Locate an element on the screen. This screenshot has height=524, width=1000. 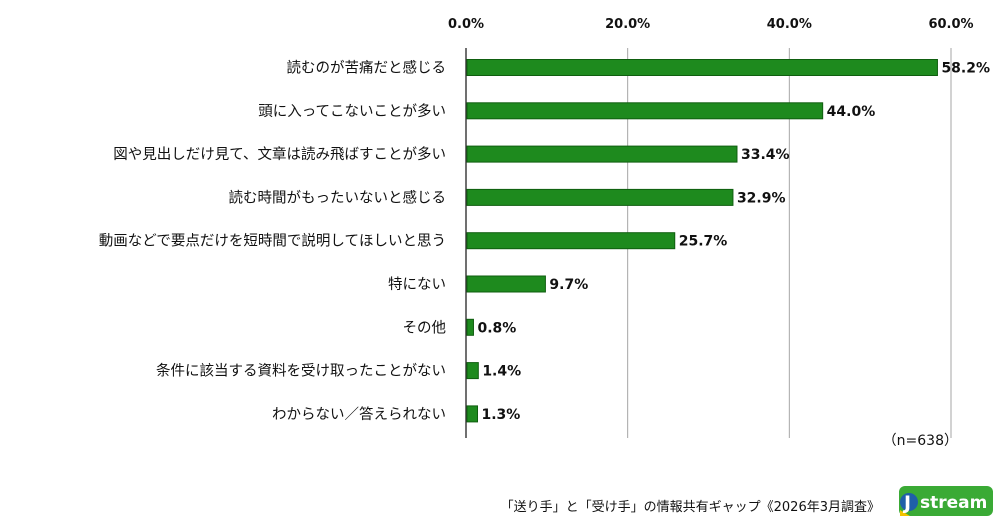
jstream-logo: J stream is located at coordinates (946, 501).